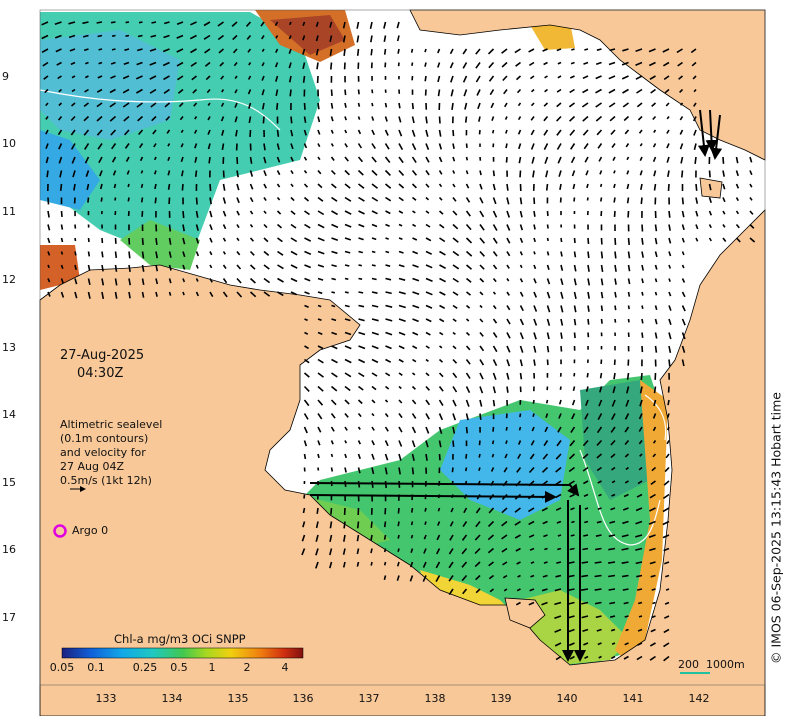  What do you see at coordinates (60, 531) in the screenshot?
I see `argo-marker` at bounding box center [60, 531].